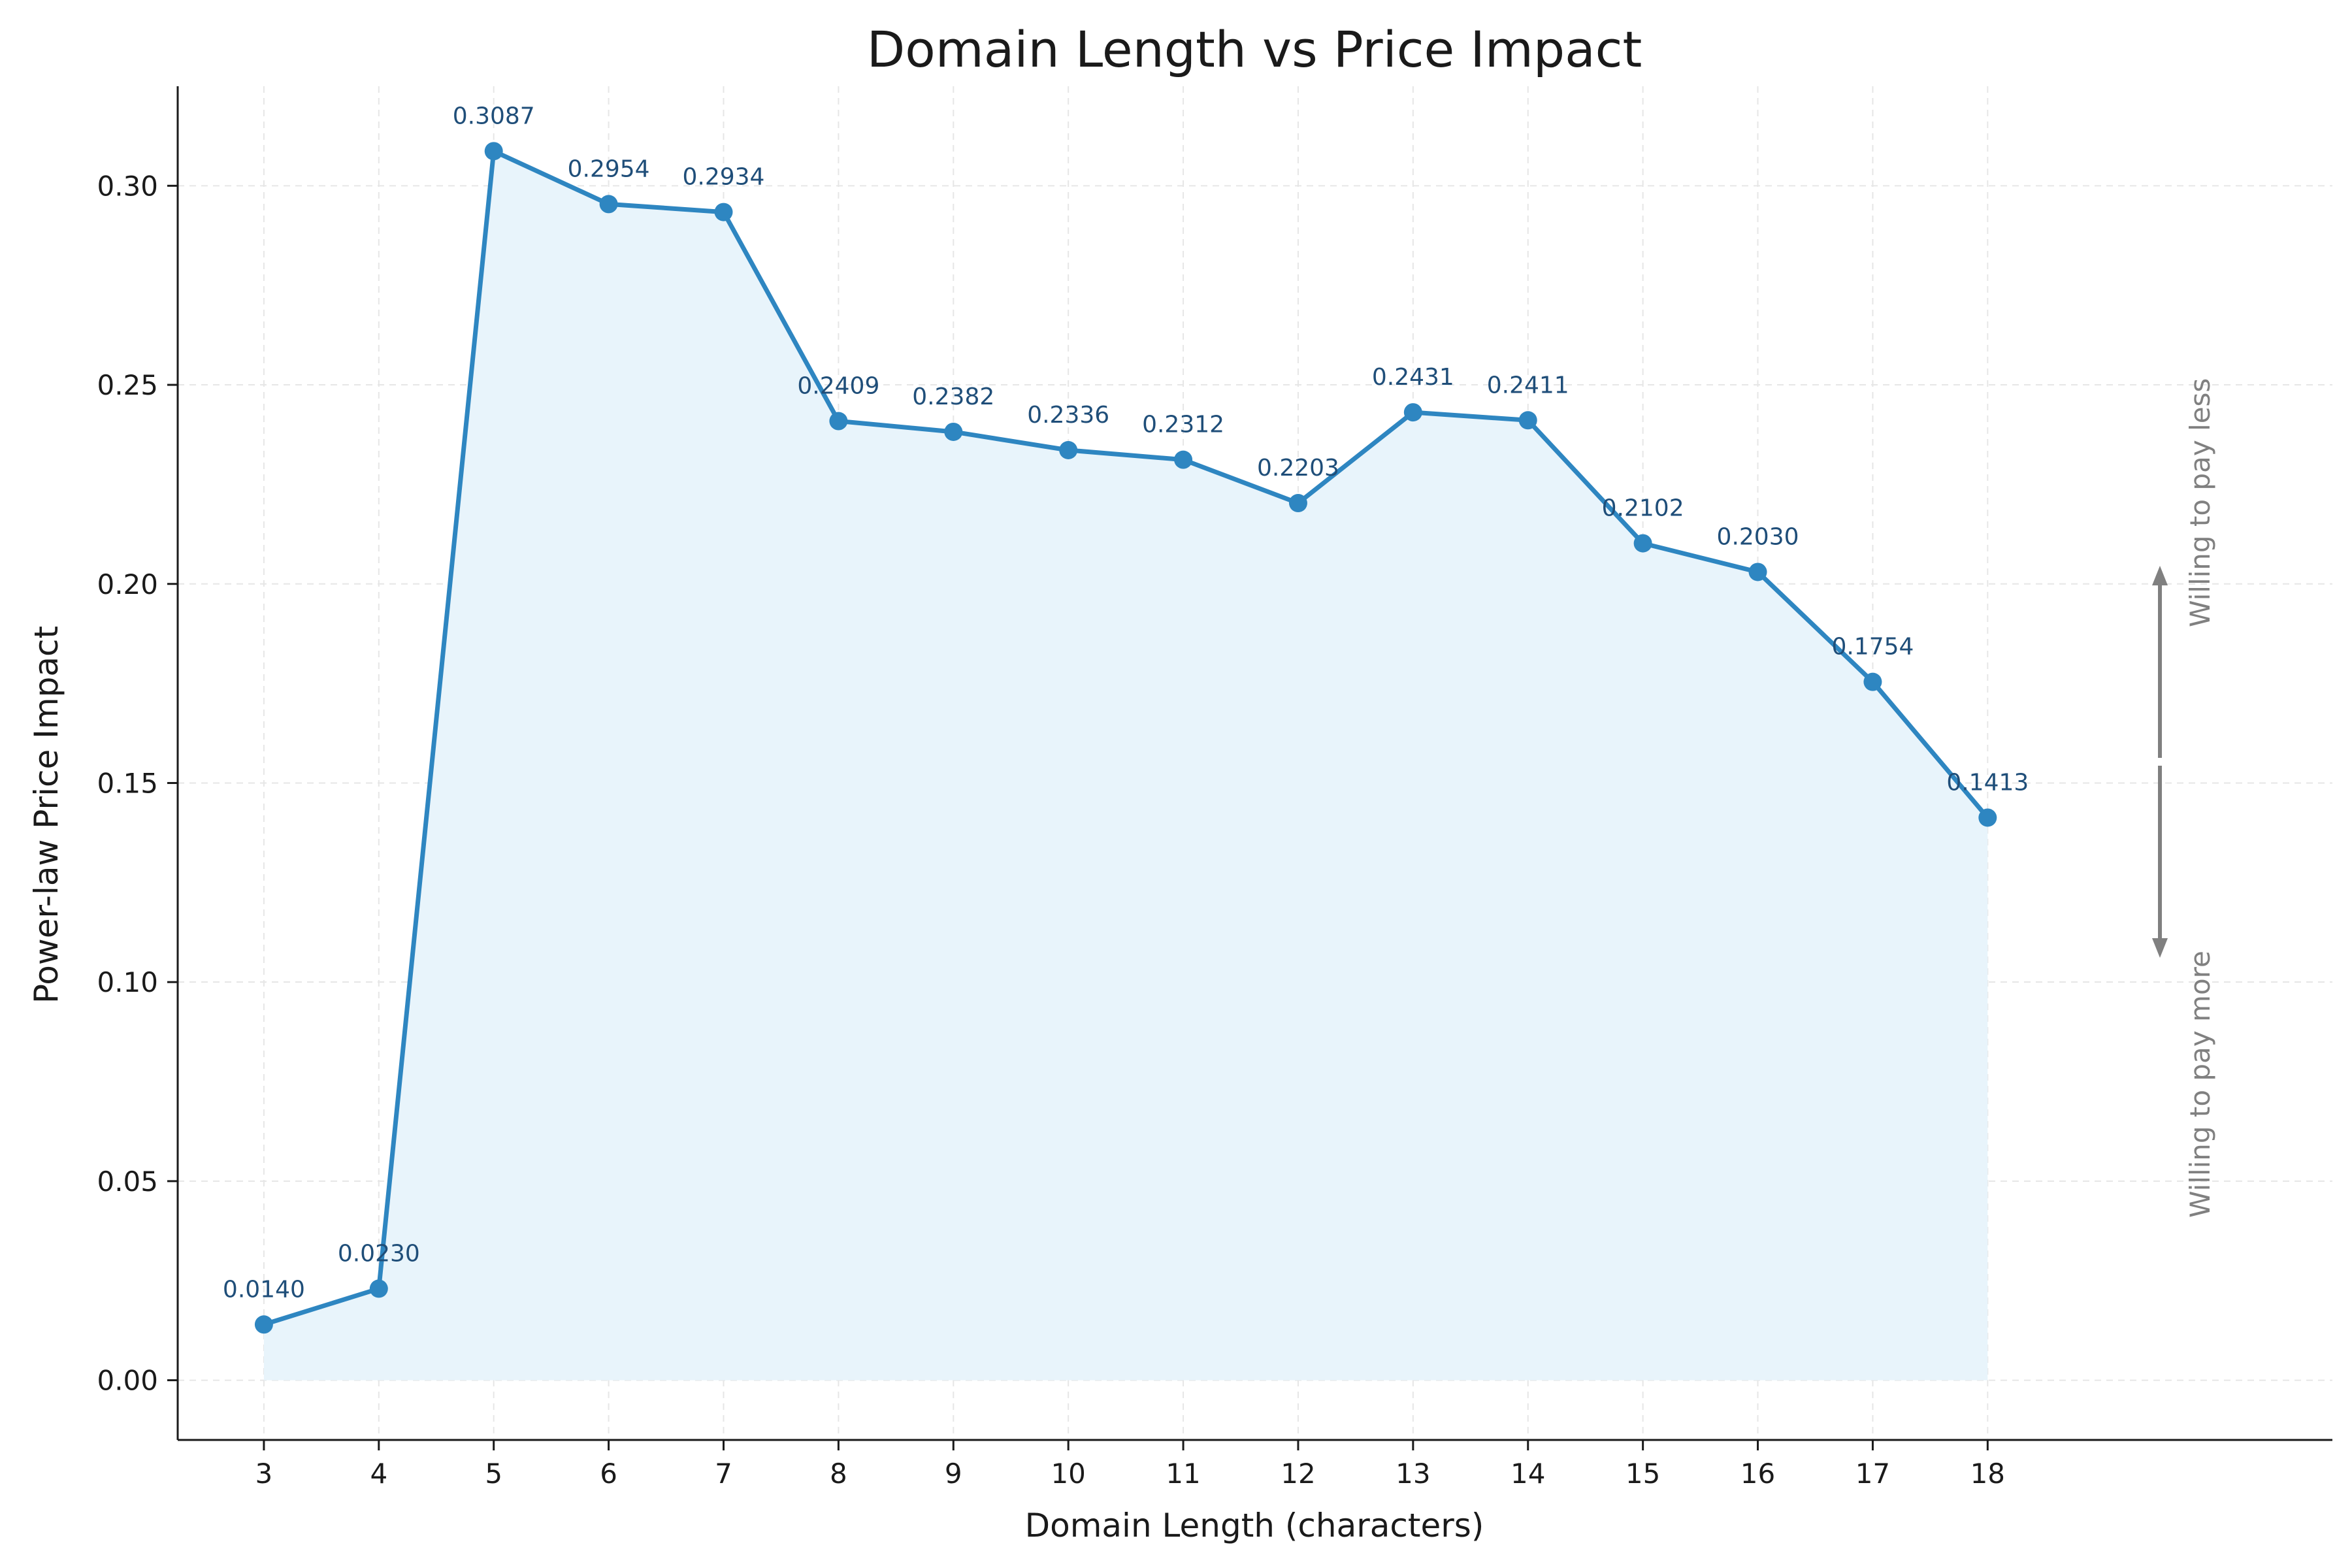 This screenshot has height=1568, width=2352. What do you see at coordinates (723, 1474) in the screenshot?
I see `x-tick-label-7: 7` at bounding box center [723, 1474].